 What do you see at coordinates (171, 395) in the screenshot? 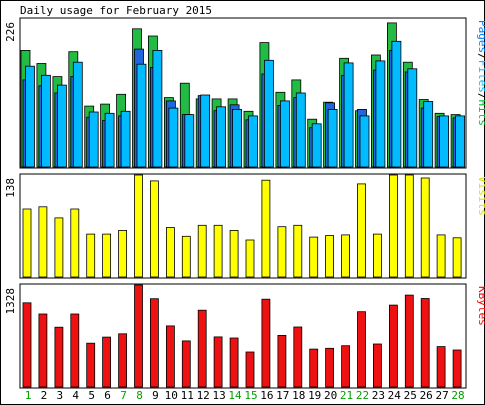
I see `x-tick-label-day-10: 10` at bounding box center [171, 395].